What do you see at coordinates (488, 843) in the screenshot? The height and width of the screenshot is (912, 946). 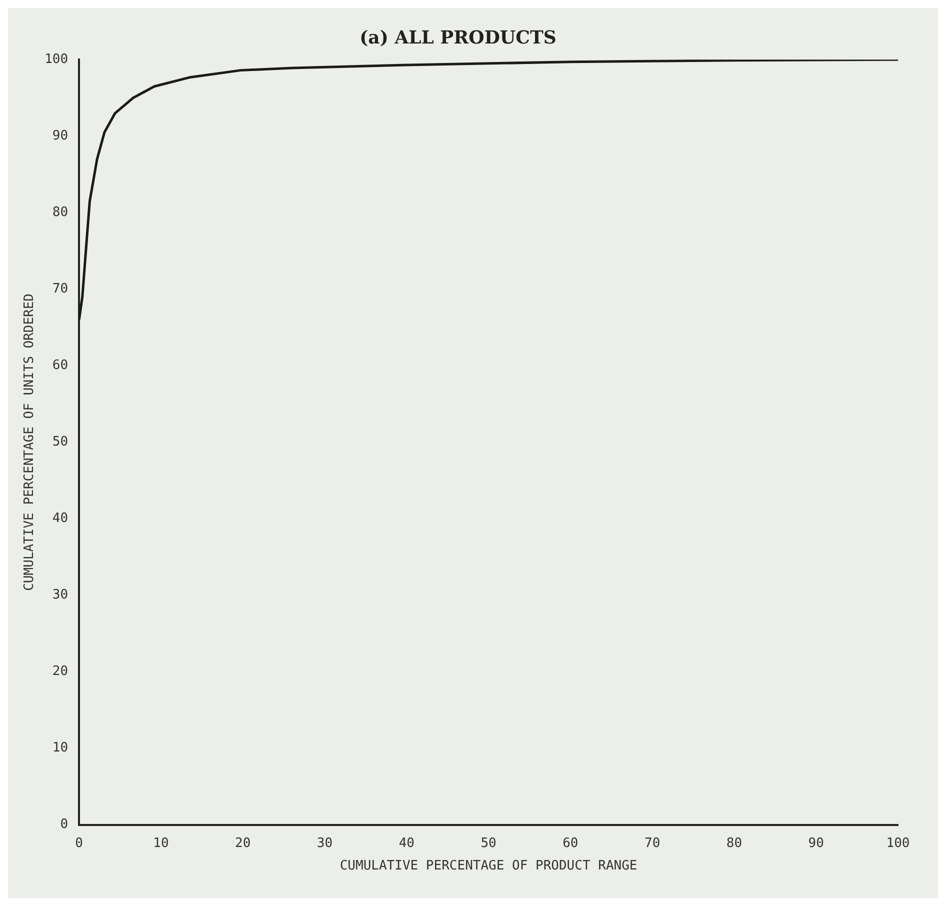 I see `x-tick-label: 50` at bounding box center [488, 843].